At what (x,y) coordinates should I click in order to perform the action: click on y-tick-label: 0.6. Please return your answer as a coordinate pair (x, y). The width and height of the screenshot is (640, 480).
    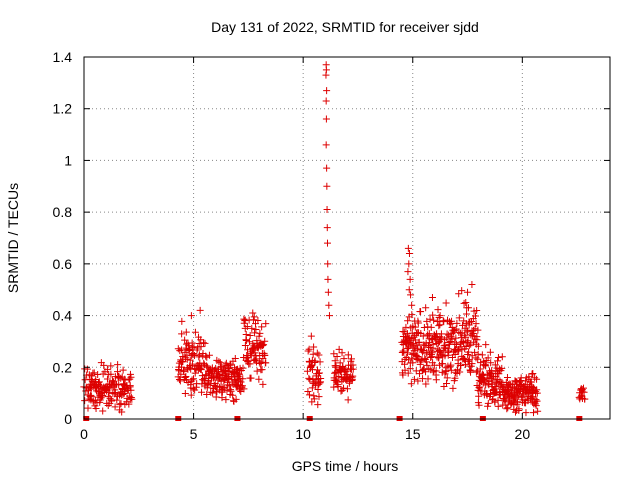
    Looking at the image, I should click on (63, 264).